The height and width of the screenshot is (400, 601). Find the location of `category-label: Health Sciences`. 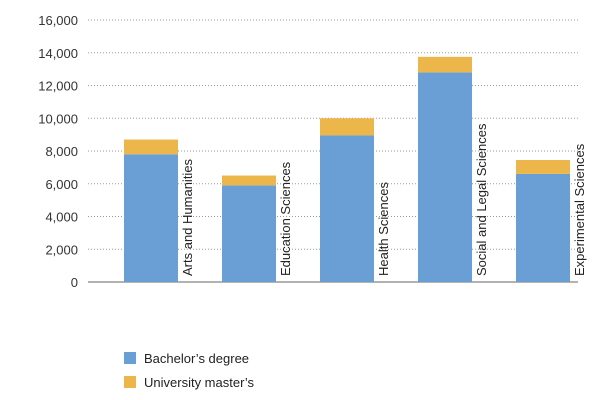

category-label: Health Sciences is located at coordinates (383, 229).